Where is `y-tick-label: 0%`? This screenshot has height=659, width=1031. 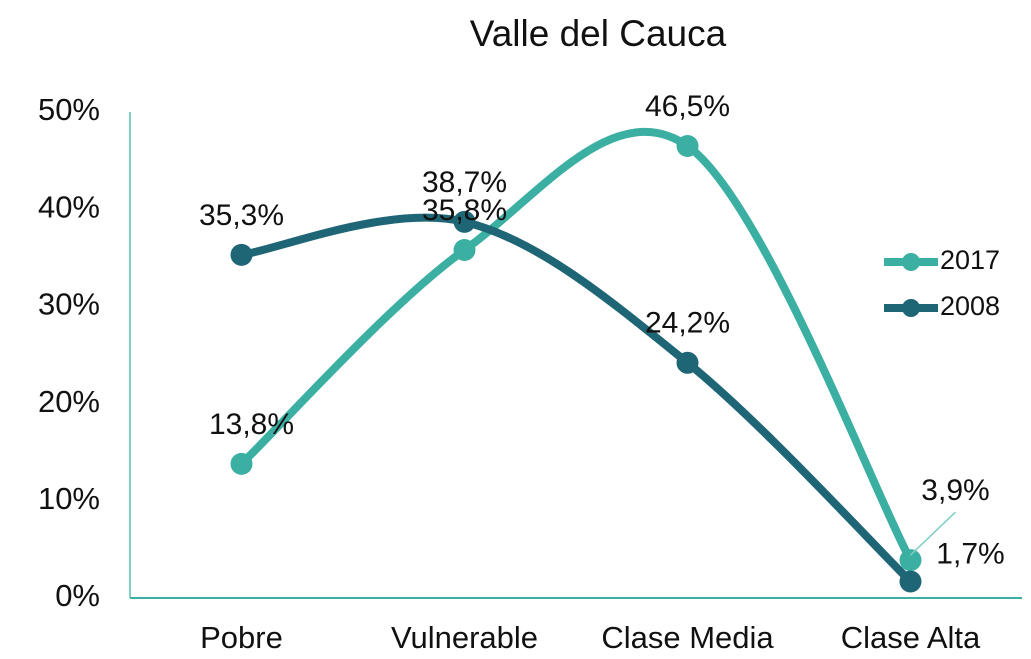
y-tick-label: 0% is located at coordinates (77, 595).